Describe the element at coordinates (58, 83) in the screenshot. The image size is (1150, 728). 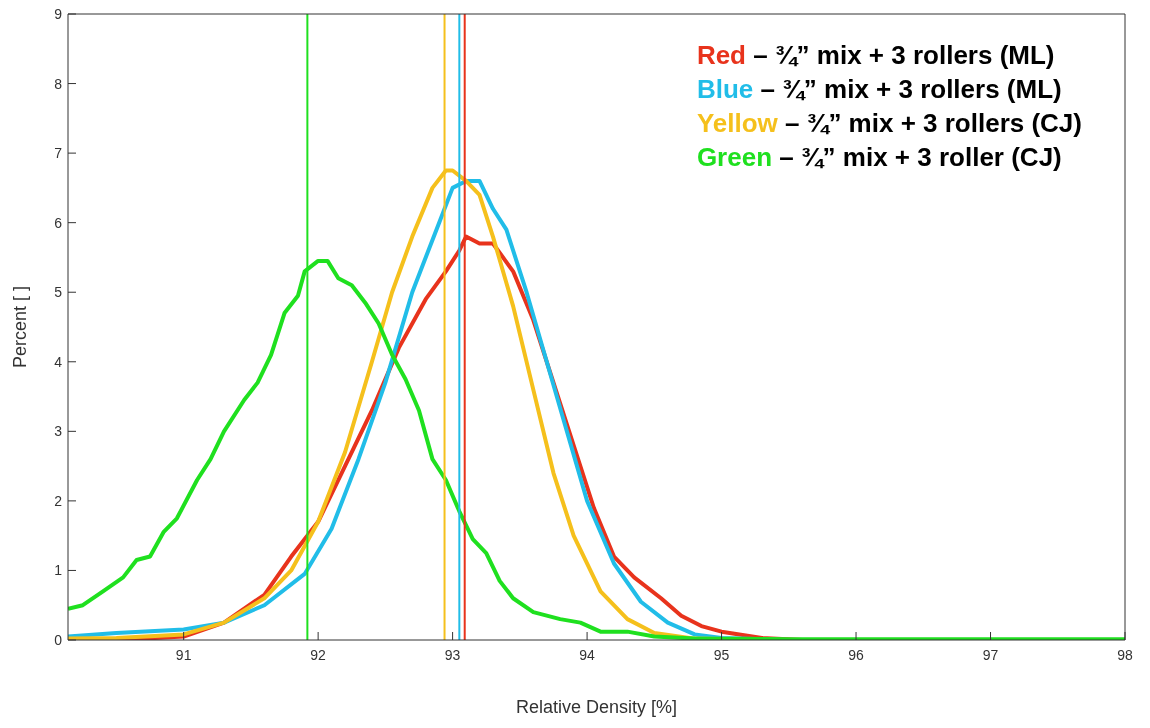
I see `y-tick-label: 8` at that location.